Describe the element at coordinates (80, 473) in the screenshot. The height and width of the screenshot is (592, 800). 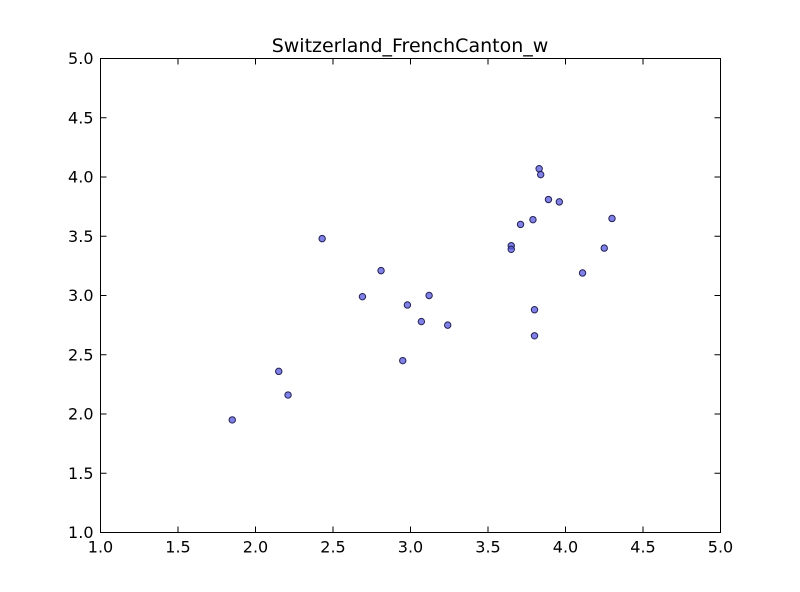
I see `y-tick-label: 1.5` at that location.